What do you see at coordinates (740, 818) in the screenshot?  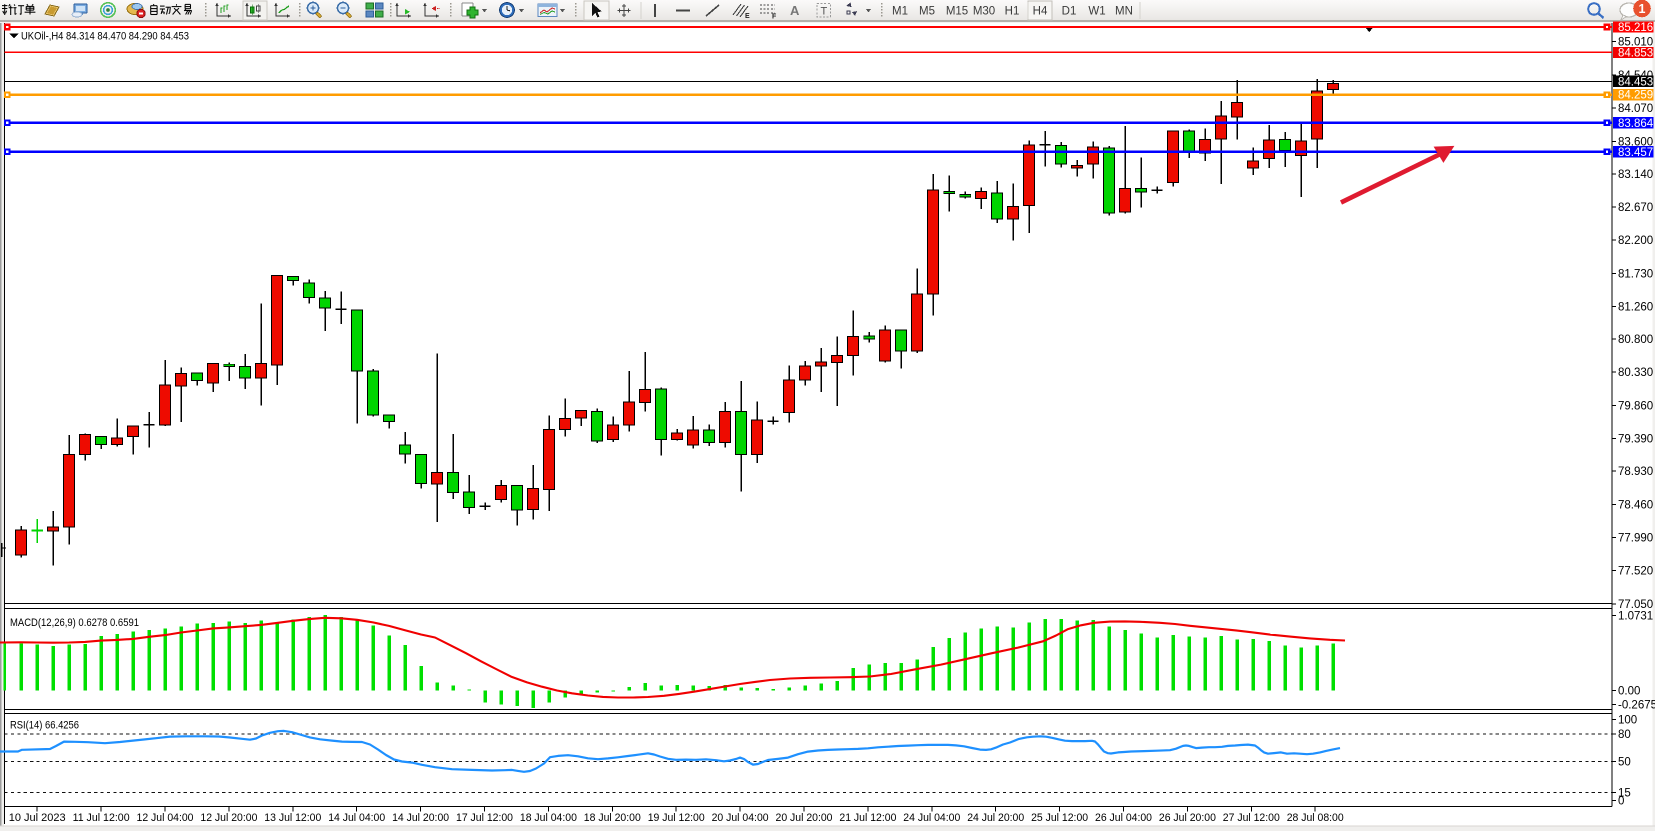 I see `svg-text: 20 Jul 04:00` at bounding box center [740, 818].